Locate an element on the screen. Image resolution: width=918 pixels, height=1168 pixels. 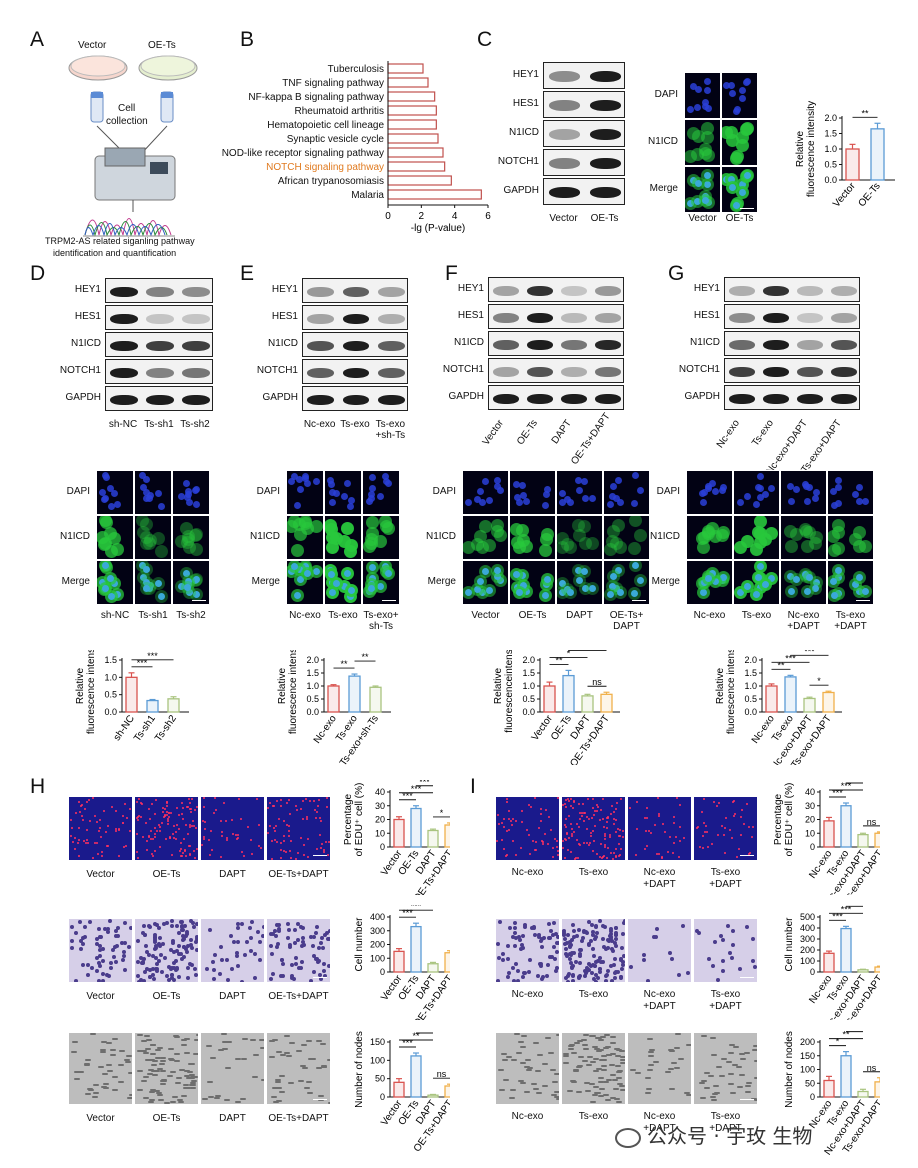
significance-label: ns is located at coordinates (442, 1074).